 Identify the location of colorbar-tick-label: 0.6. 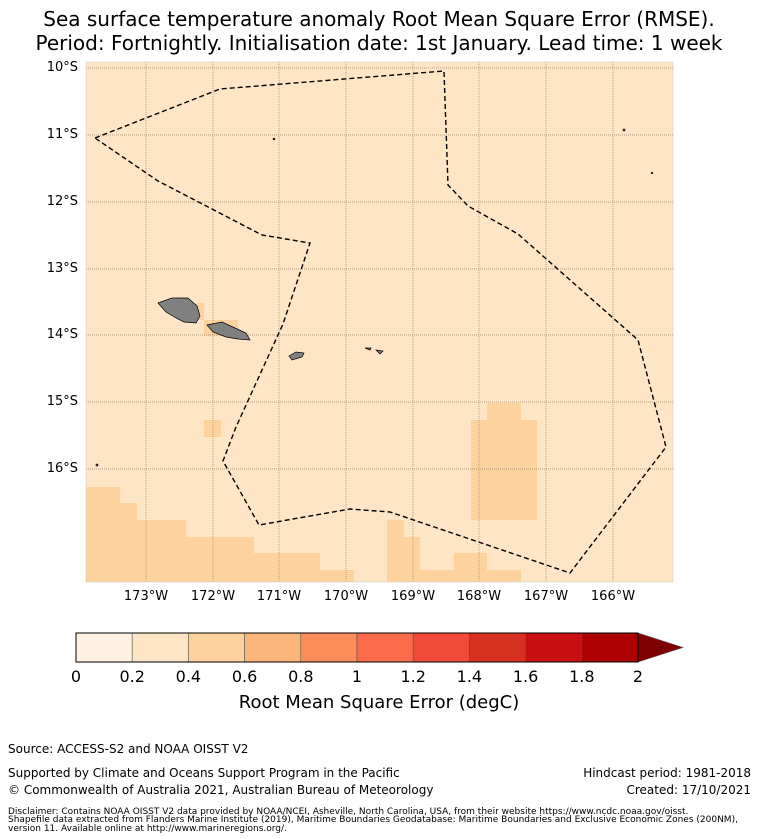
(244, 676).